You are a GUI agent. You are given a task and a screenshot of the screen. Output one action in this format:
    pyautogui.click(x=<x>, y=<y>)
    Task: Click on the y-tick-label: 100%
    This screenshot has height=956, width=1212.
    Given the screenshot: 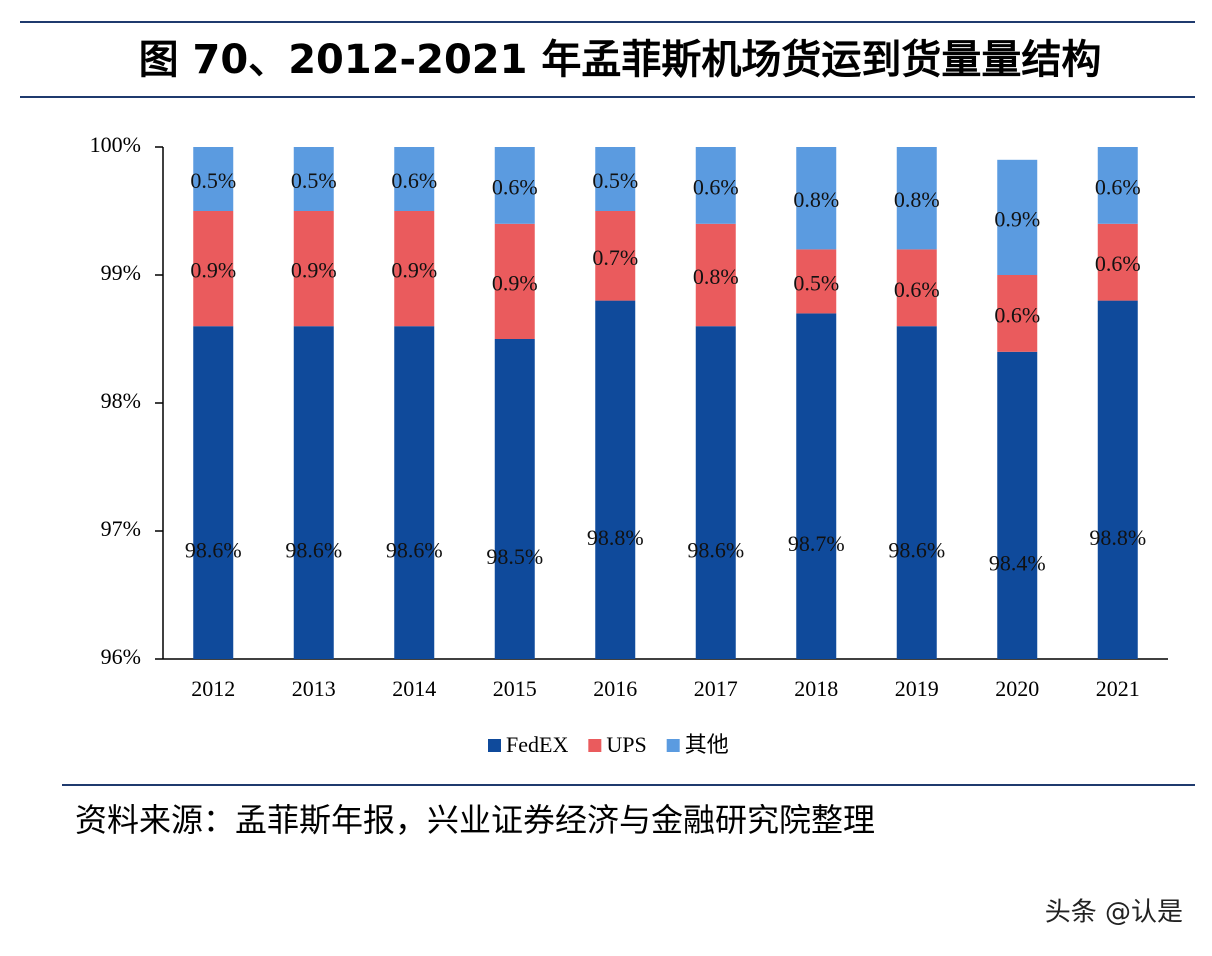 What is the action you would take?
    pyautogui.click(x=115, y=144)
    